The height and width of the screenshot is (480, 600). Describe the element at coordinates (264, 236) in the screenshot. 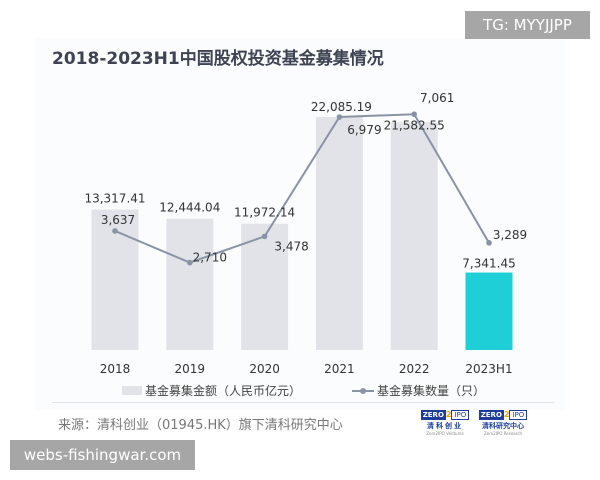

I see `line-point-2020` at that location.